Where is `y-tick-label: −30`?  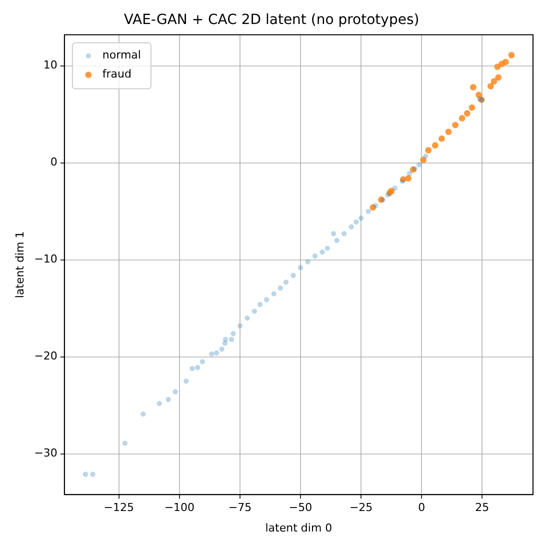 y-tick-label: −30 is located at coordinates (46, 453).